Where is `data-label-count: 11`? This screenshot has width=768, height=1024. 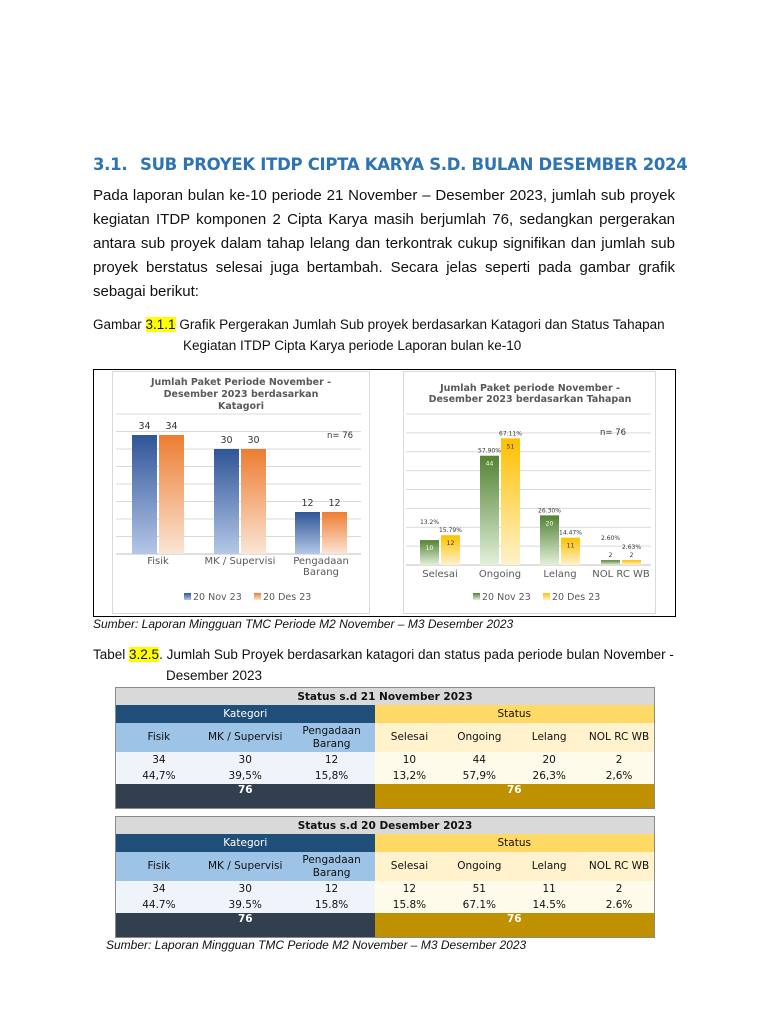
data-label-count: 11 is located at coordinates (571, 546).